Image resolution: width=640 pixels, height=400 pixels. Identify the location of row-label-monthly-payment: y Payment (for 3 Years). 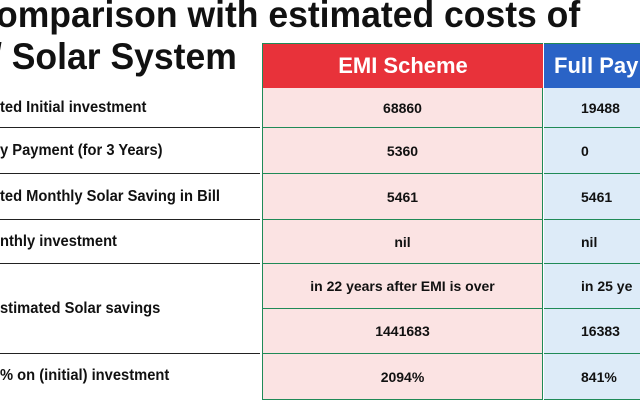
(130, 151).